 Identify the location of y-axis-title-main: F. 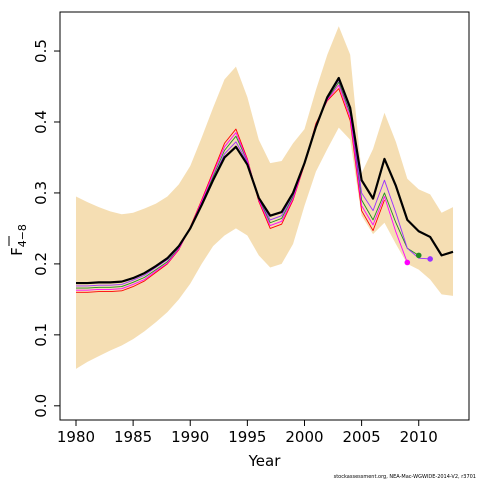
(17, 251).